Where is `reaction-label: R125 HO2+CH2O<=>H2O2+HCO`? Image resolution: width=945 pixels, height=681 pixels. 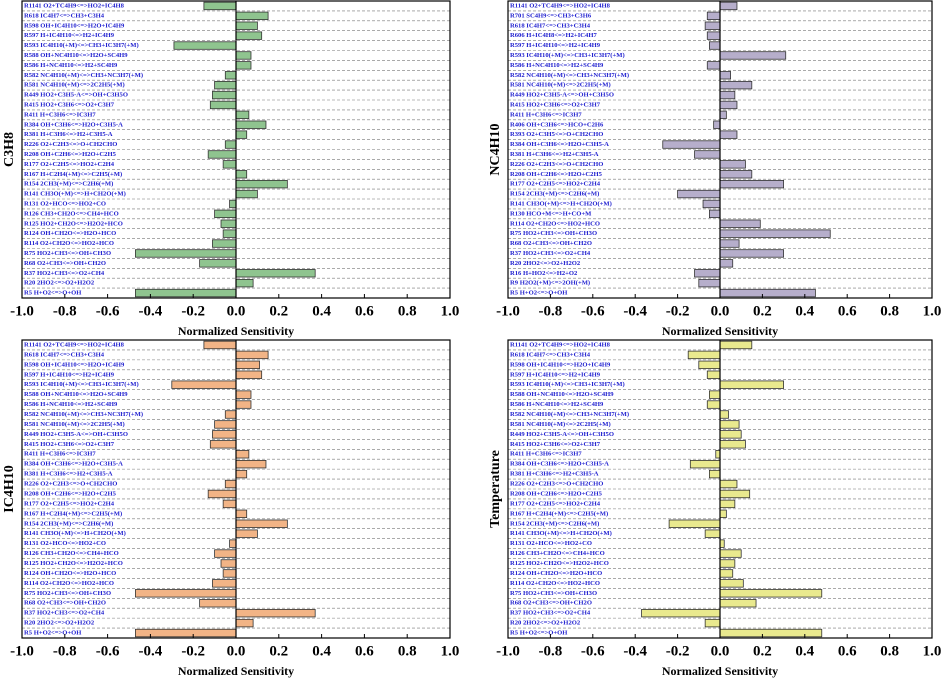 reaction-label: R125 HO2+CH2O<=>H2O2+HCO is located at coordinates (559, 563).